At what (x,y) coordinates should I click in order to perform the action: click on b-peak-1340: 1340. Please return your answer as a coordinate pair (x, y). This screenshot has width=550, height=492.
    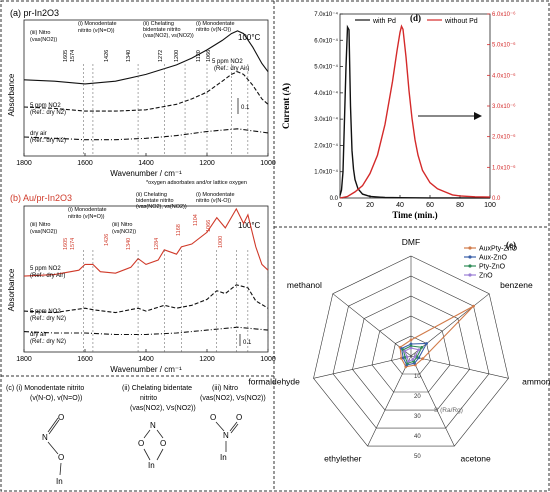
    Looking at the image, I should click on (129, 244).